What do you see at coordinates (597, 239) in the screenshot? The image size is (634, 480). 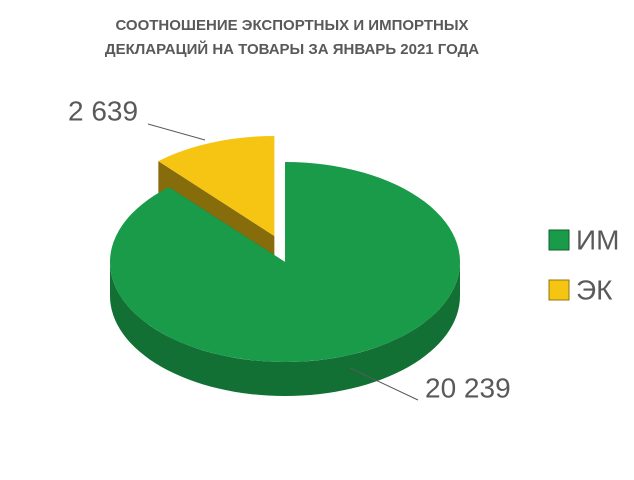 I see `legend-label: ИМ` at bounding box center [597, 239].